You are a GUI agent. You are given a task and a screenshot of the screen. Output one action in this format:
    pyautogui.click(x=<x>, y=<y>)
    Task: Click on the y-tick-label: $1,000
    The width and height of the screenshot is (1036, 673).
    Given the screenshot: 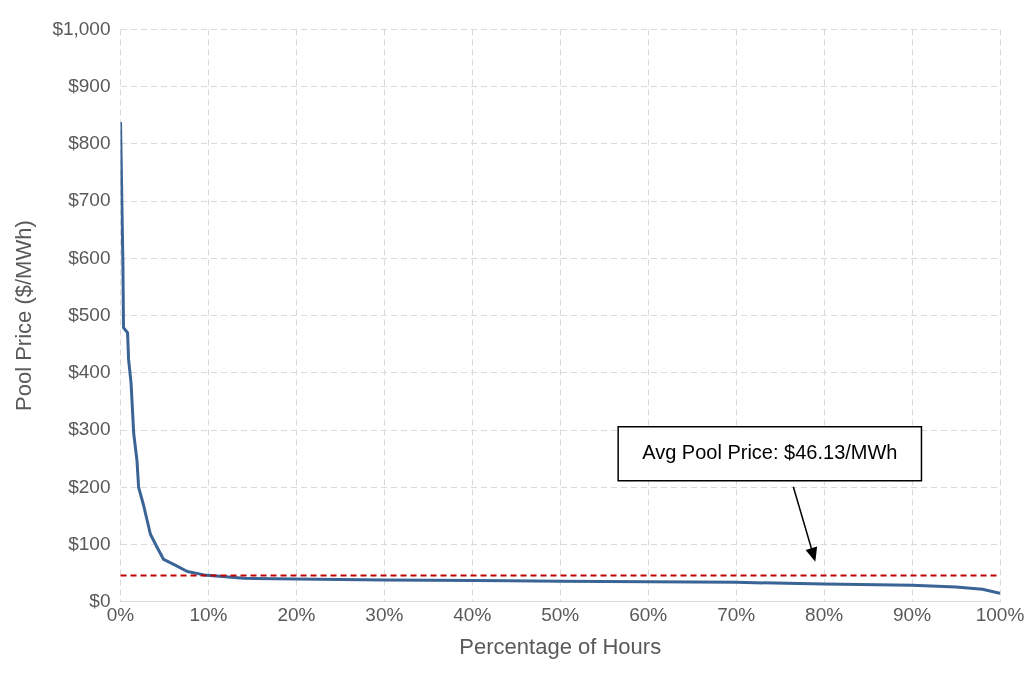 What is the action you would take?
    pyautogui.click(x=81, y=28)
    